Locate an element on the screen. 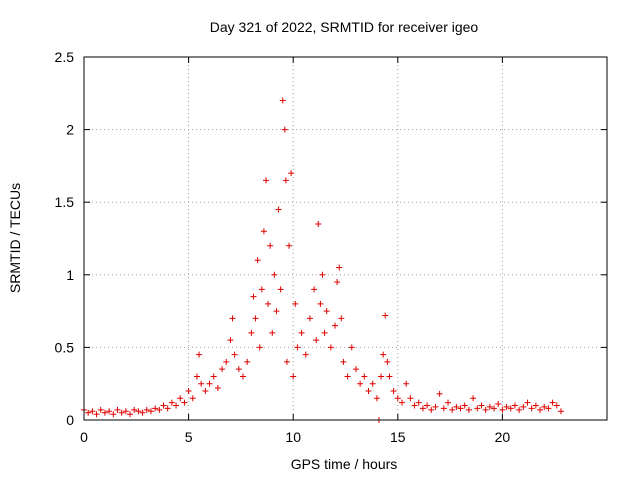 This screenshot has height=480, width=640. x-tick-label: 5 is located at coordinates (189, 437).